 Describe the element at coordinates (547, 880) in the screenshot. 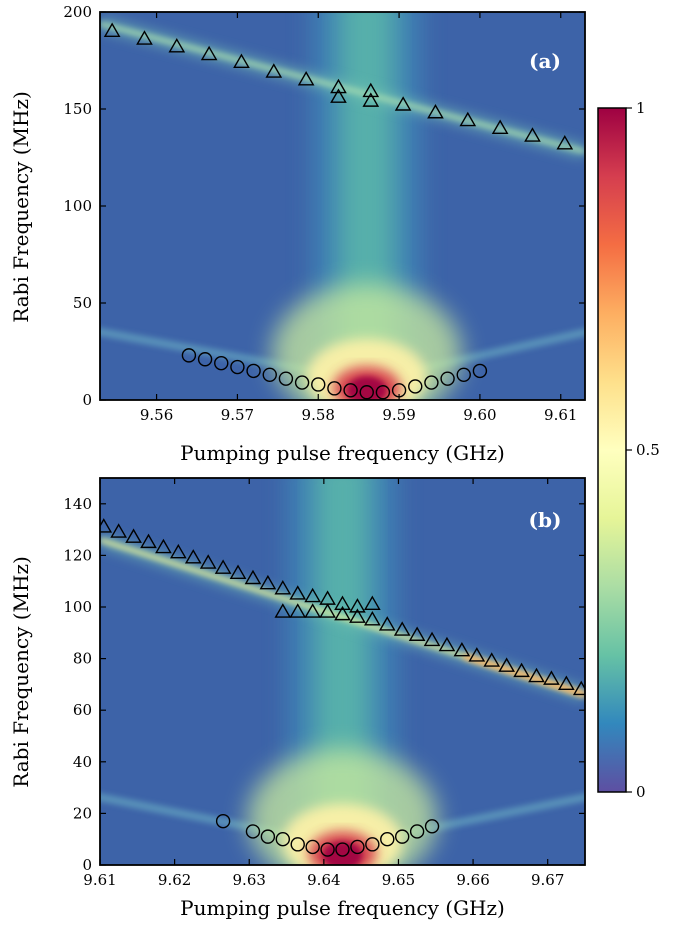

I see `x-tick-label: 9.67` at that location.